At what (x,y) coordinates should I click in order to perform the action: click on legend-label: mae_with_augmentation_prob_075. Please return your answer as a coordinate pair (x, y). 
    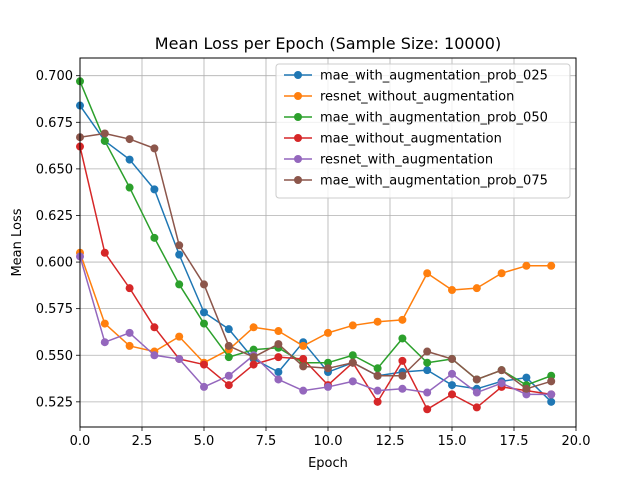
    Looking at the image, I should click on (434, 181).